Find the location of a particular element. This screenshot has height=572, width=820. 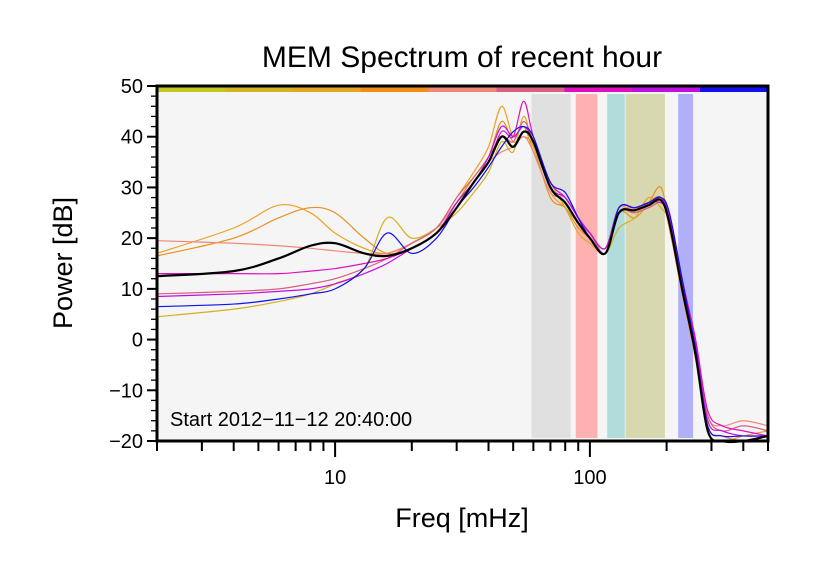

y-tick-label: 50 is located at coordinates (132, 87).